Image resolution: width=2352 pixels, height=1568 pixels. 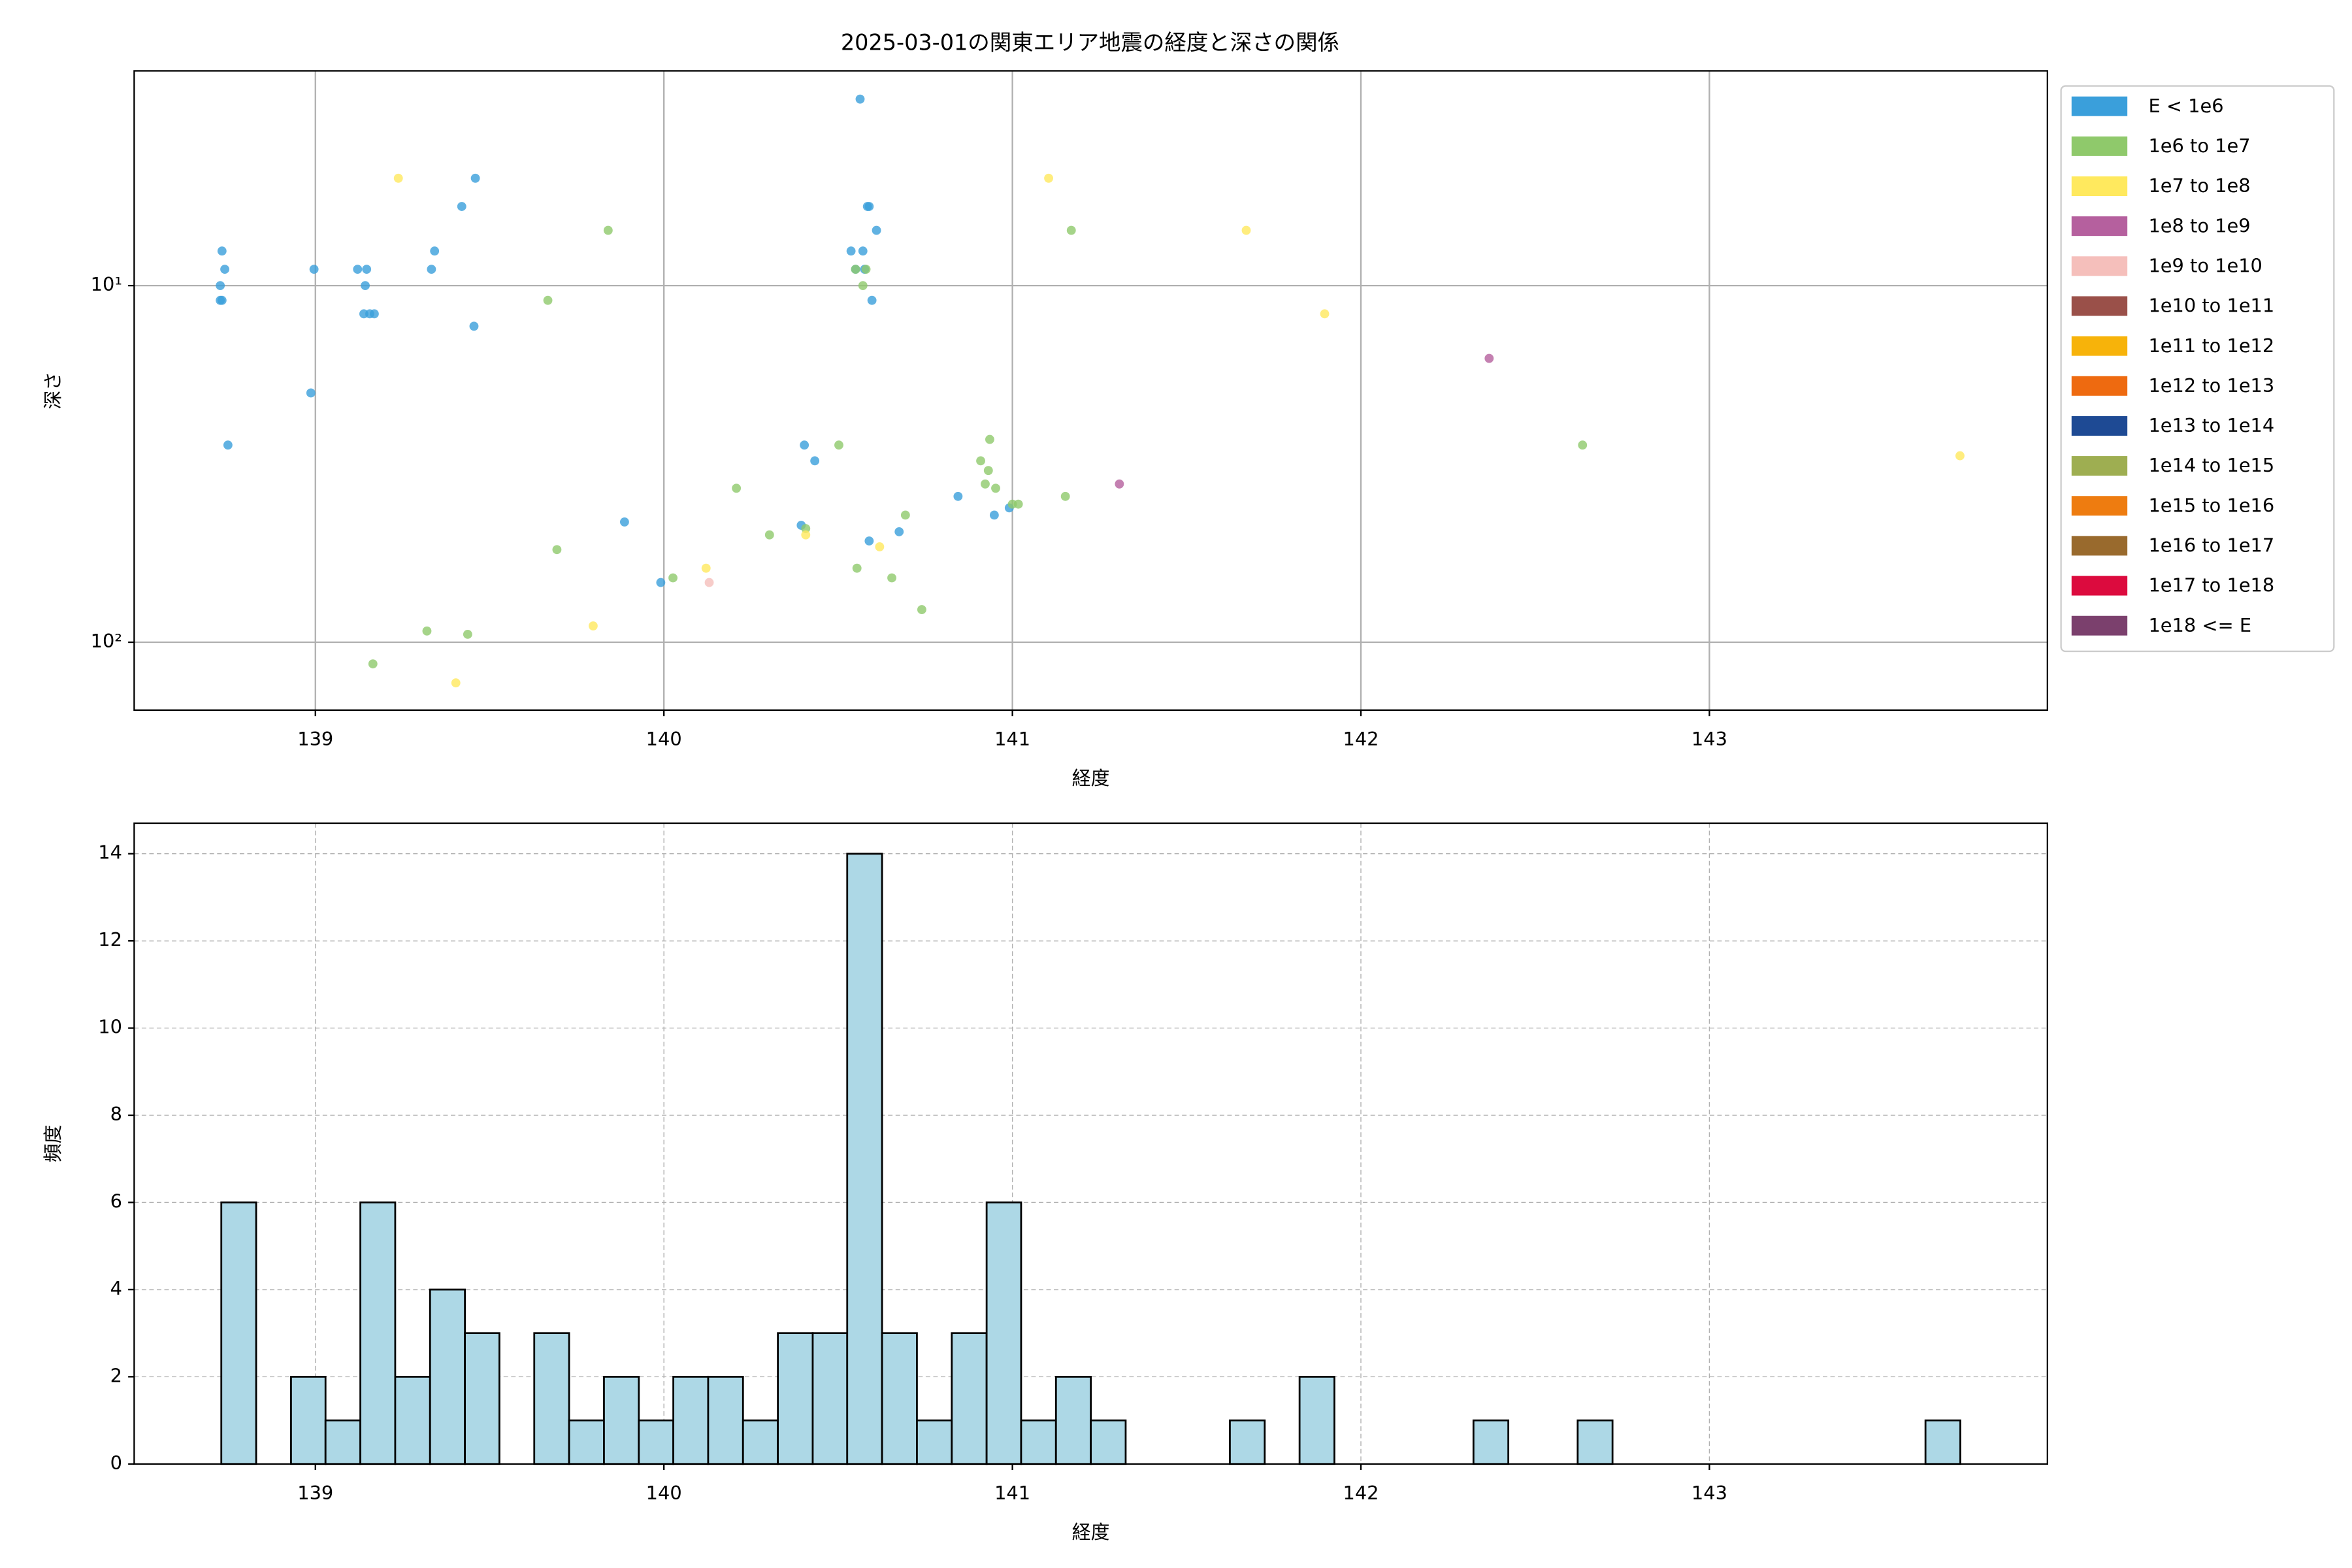 I want to click on x-tick-label: 139, so click(x=315, y=1493).